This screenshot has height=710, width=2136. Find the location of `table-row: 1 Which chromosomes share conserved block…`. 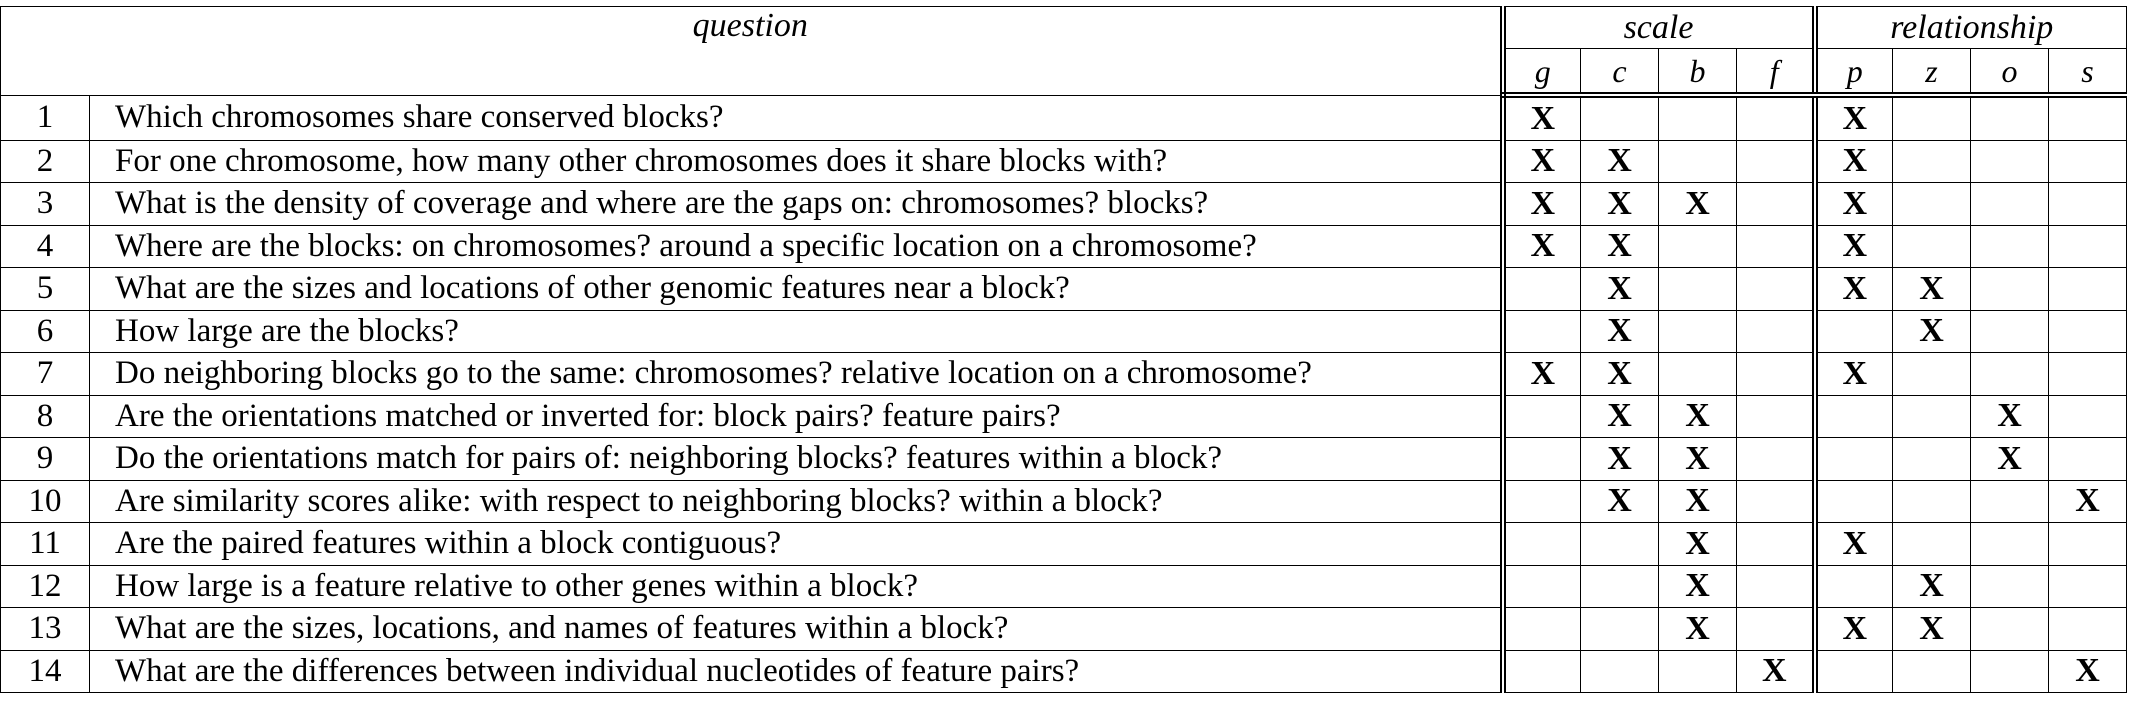

table-row: 1 Which chromosomes share conserved block… is located at coordinates (1063, 117).